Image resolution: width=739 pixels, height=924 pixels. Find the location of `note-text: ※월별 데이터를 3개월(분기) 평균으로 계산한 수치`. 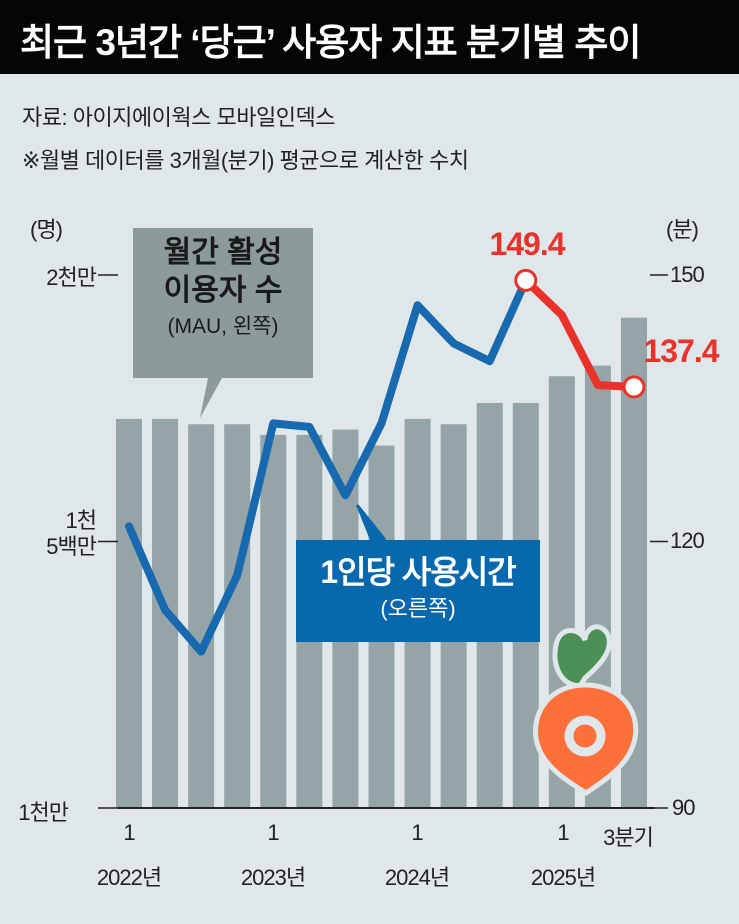

note-text: ※월별 데이터를 3개월(분기) 평균으로 계산한 수치 is located at coordinates (245, 160).